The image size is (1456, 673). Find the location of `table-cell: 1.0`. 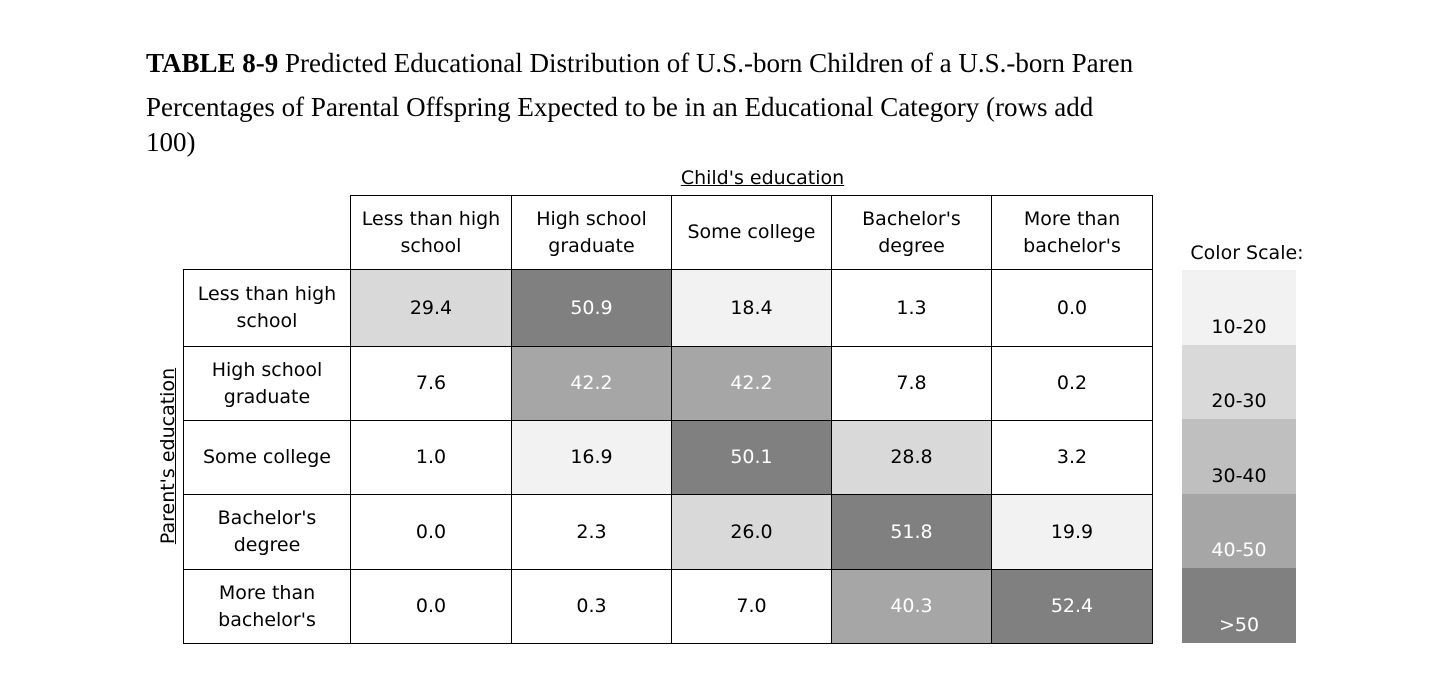

table-cell: 1.0 is located at coordinates (431, 457).